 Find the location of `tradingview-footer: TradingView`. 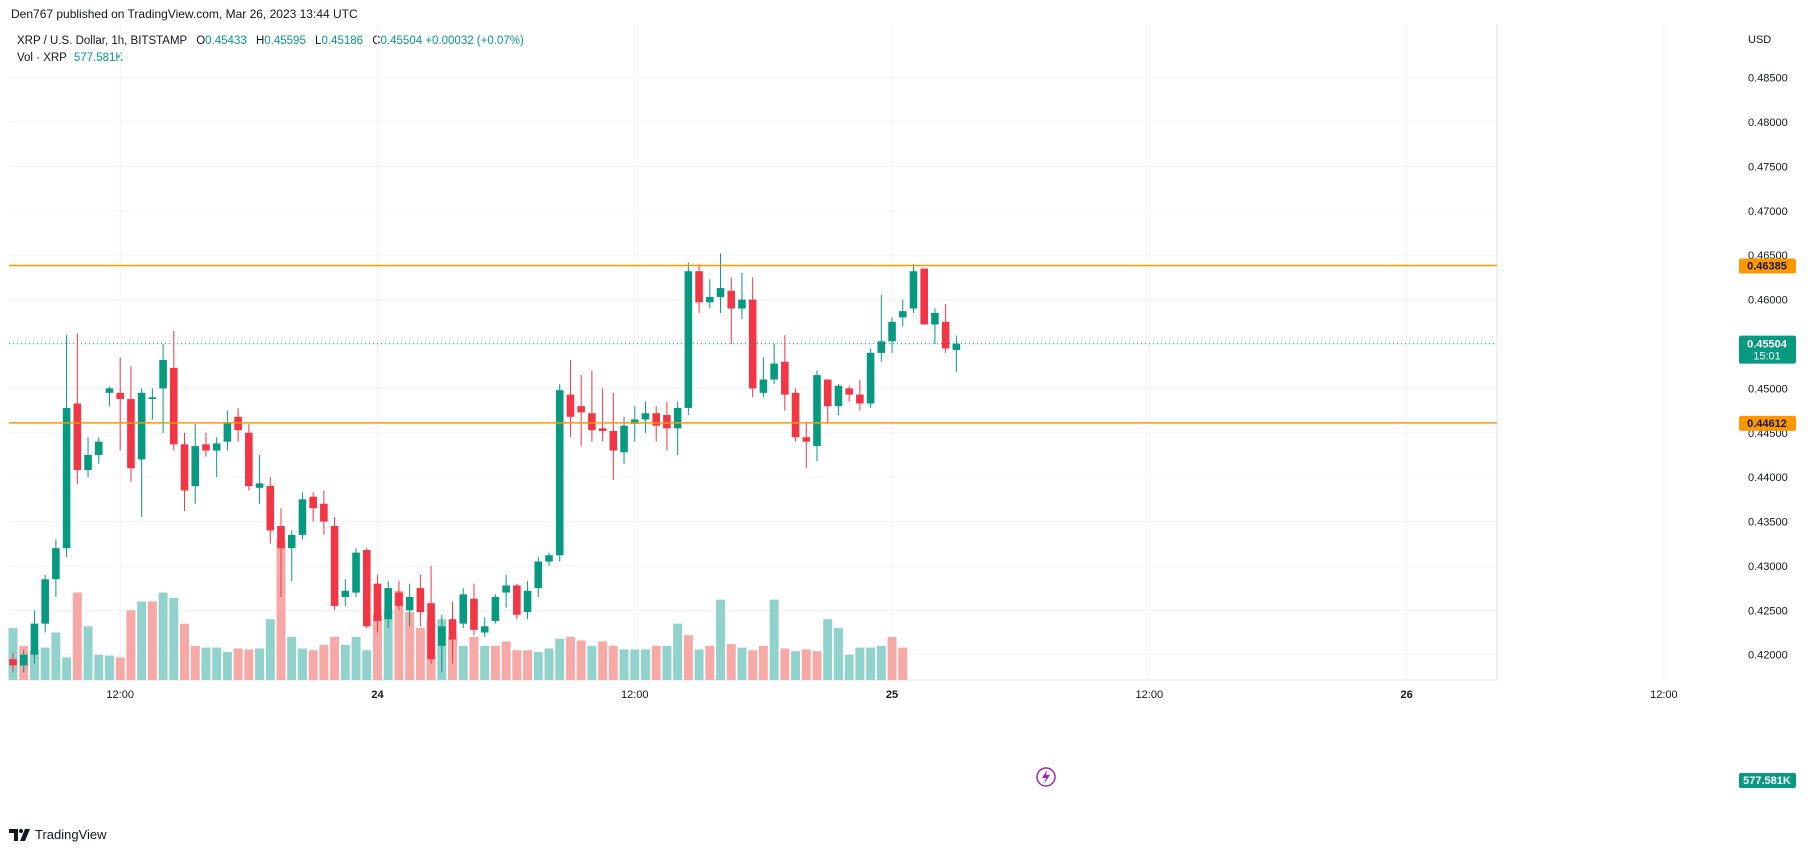

tradingview-footer: TradingView is located at coordinates (58, 834).